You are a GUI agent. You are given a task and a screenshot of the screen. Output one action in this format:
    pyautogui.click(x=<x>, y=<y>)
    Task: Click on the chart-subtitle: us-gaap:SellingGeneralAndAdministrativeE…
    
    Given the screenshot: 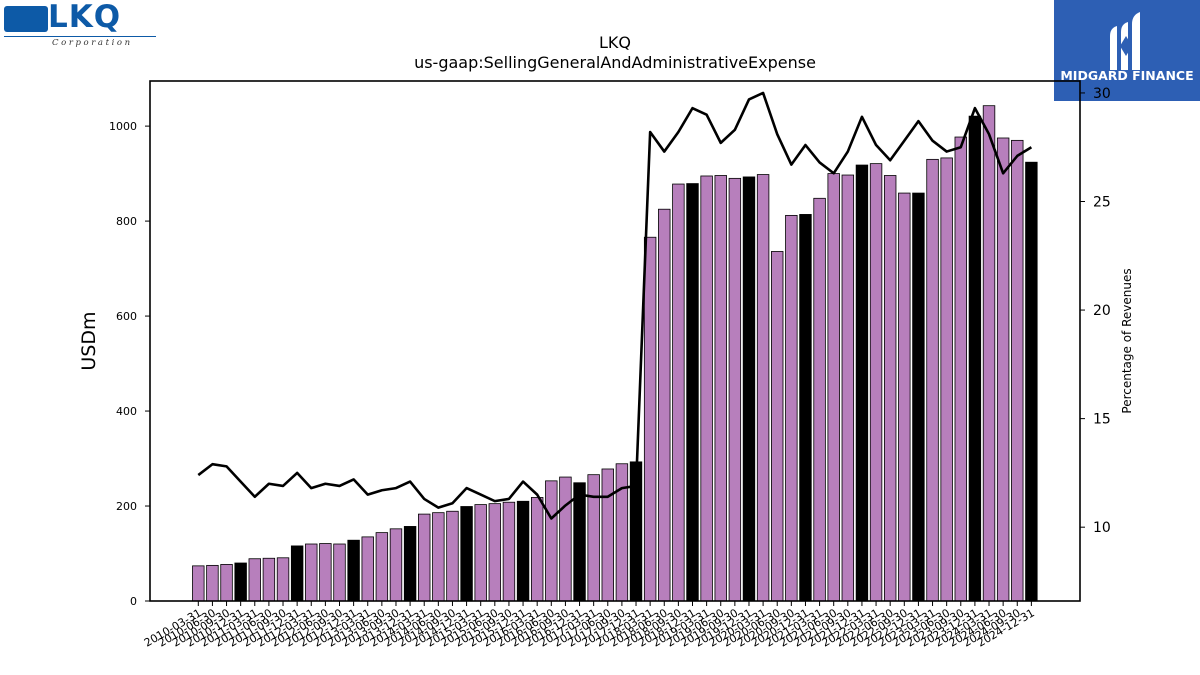 What is the action you would take?
    pyautogui.click(x=615, y=62)
    